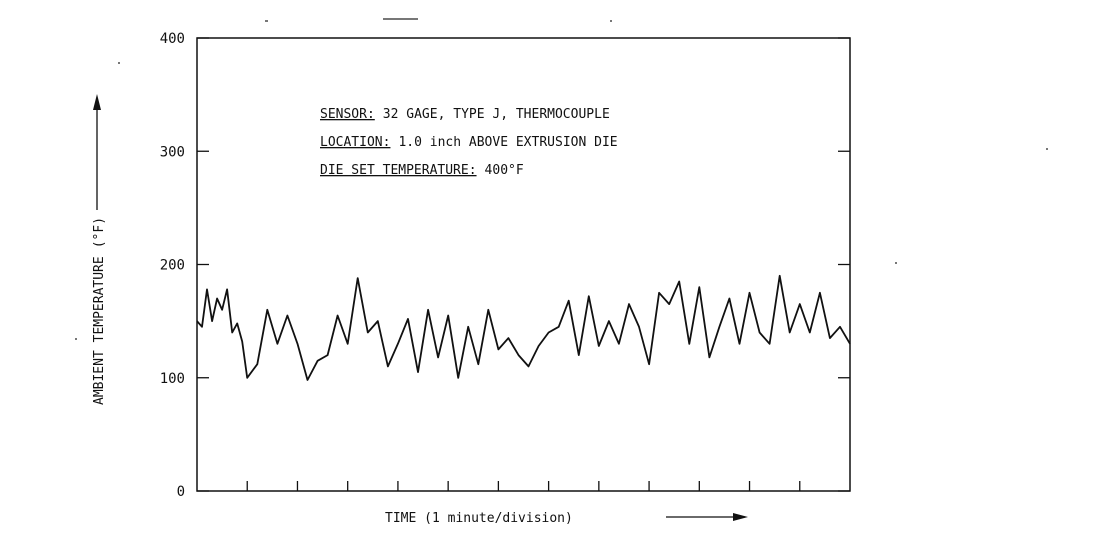  I want to click on annotation-location: LOCATION: 1.0 inch ABOVE EXTRUSION DIE, so click(469, 142).